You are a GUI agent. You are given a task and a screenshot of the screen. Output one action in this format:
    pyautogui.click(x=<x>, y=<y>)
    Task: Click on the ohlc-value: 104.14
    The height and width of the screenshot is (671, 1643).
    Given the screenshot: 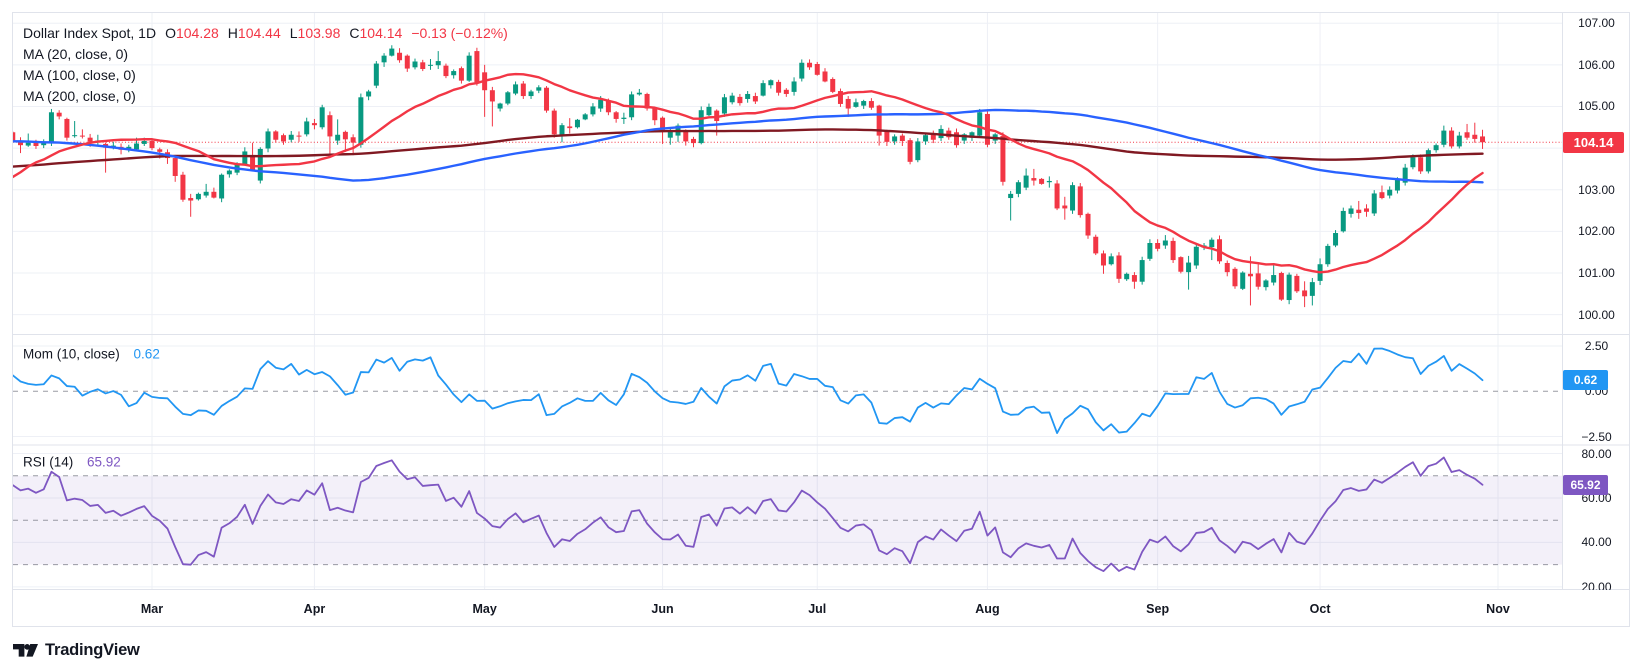 What is the action you would take?
    pyautogui.click(x=381, y=33)
    